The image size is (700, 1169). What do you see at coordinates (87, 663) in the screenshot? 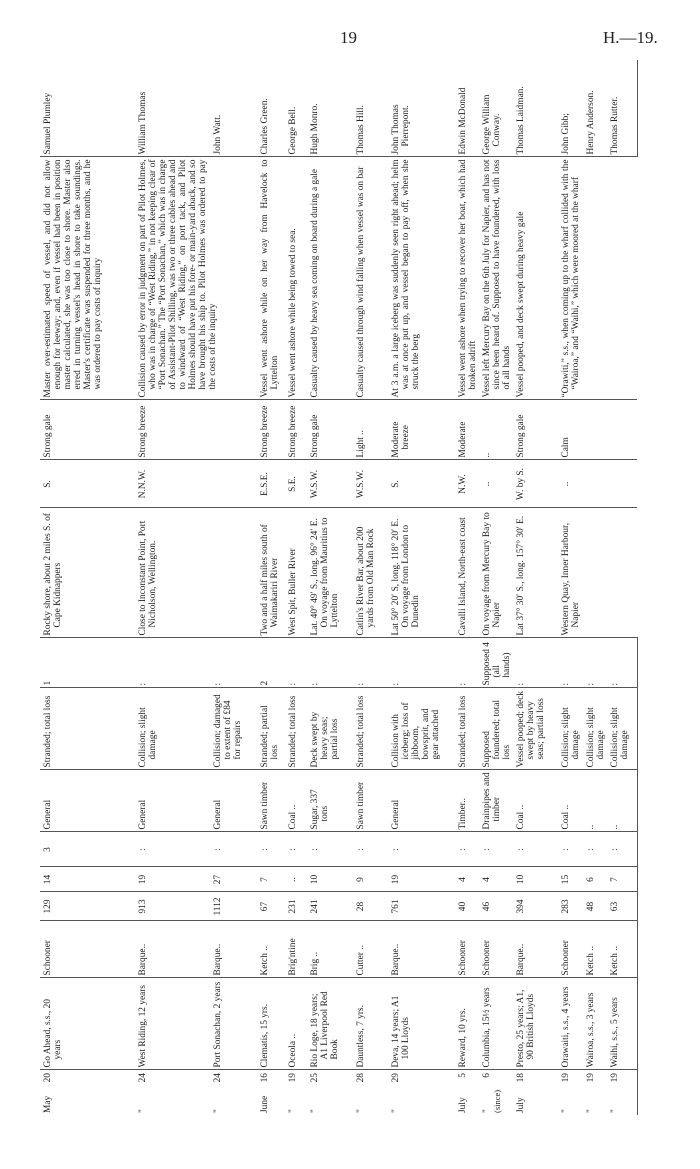
I see `lives-cell: 1` at bounding box center [87, 663].